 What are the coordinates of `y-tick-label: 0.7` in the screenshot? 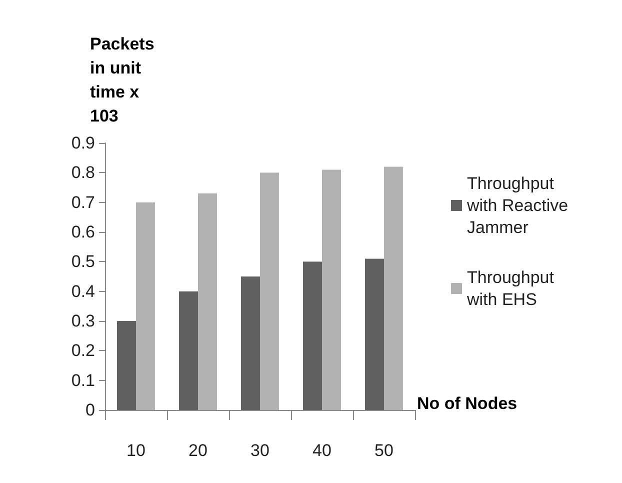 It's located at (83, 202).